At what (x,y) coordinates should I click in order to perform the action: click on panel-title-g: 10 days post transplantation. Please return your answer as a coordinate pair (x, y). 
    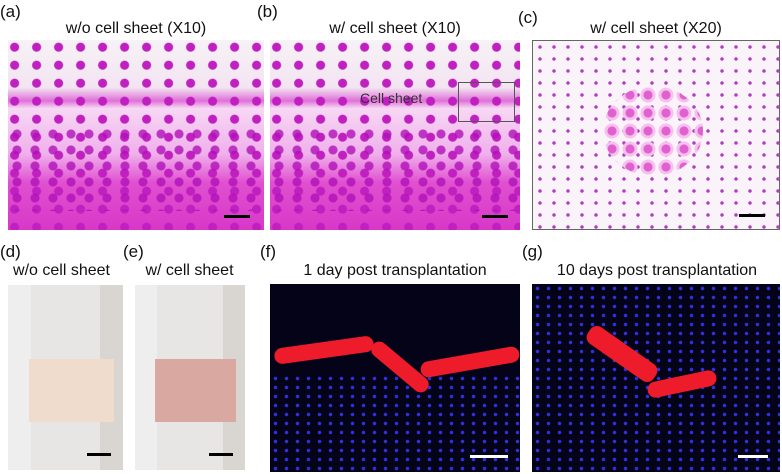
    Looking at the image, I should click on (657, 270).